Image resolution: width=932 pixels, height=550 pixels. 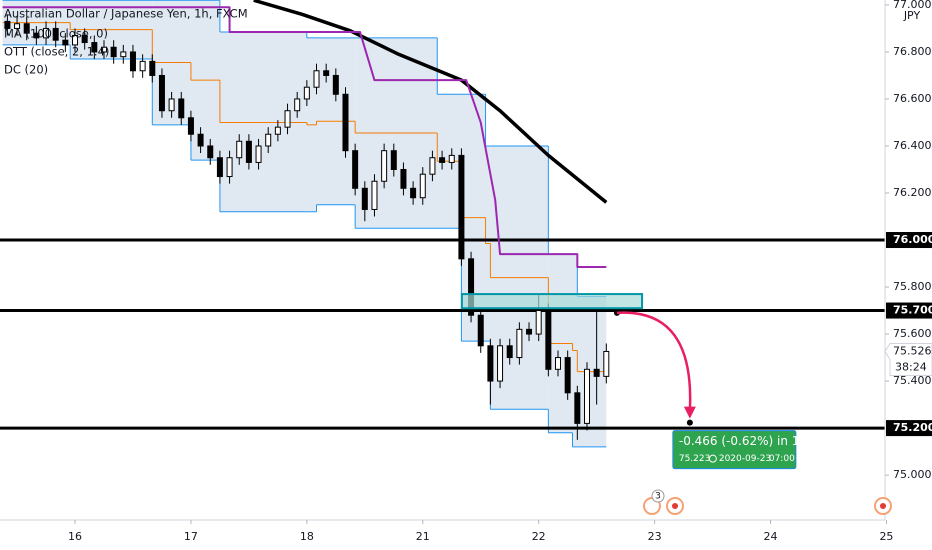 What do you see at coordinates (912, 474) in the screenshot?
I see `y-tick-label: 75.000` at bounding box center [912, 474].